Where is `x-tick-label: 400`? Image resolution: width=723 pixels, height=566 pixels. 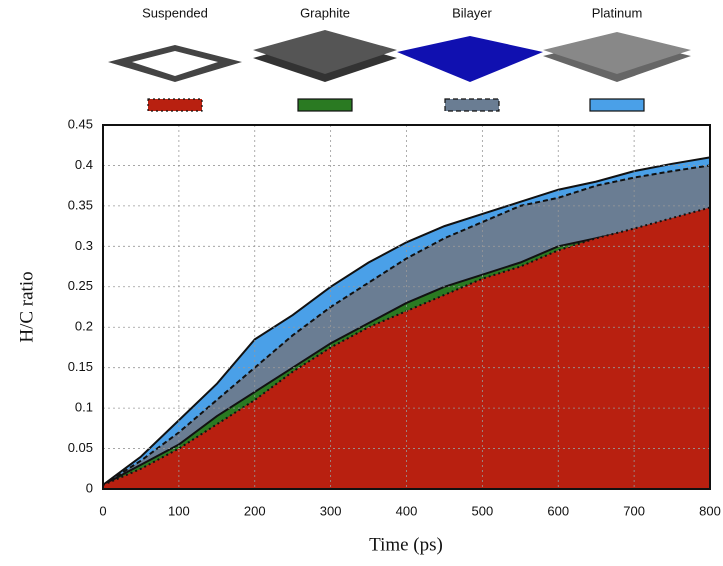 x-tick-label: 400 is located at coordinates (407, 510).